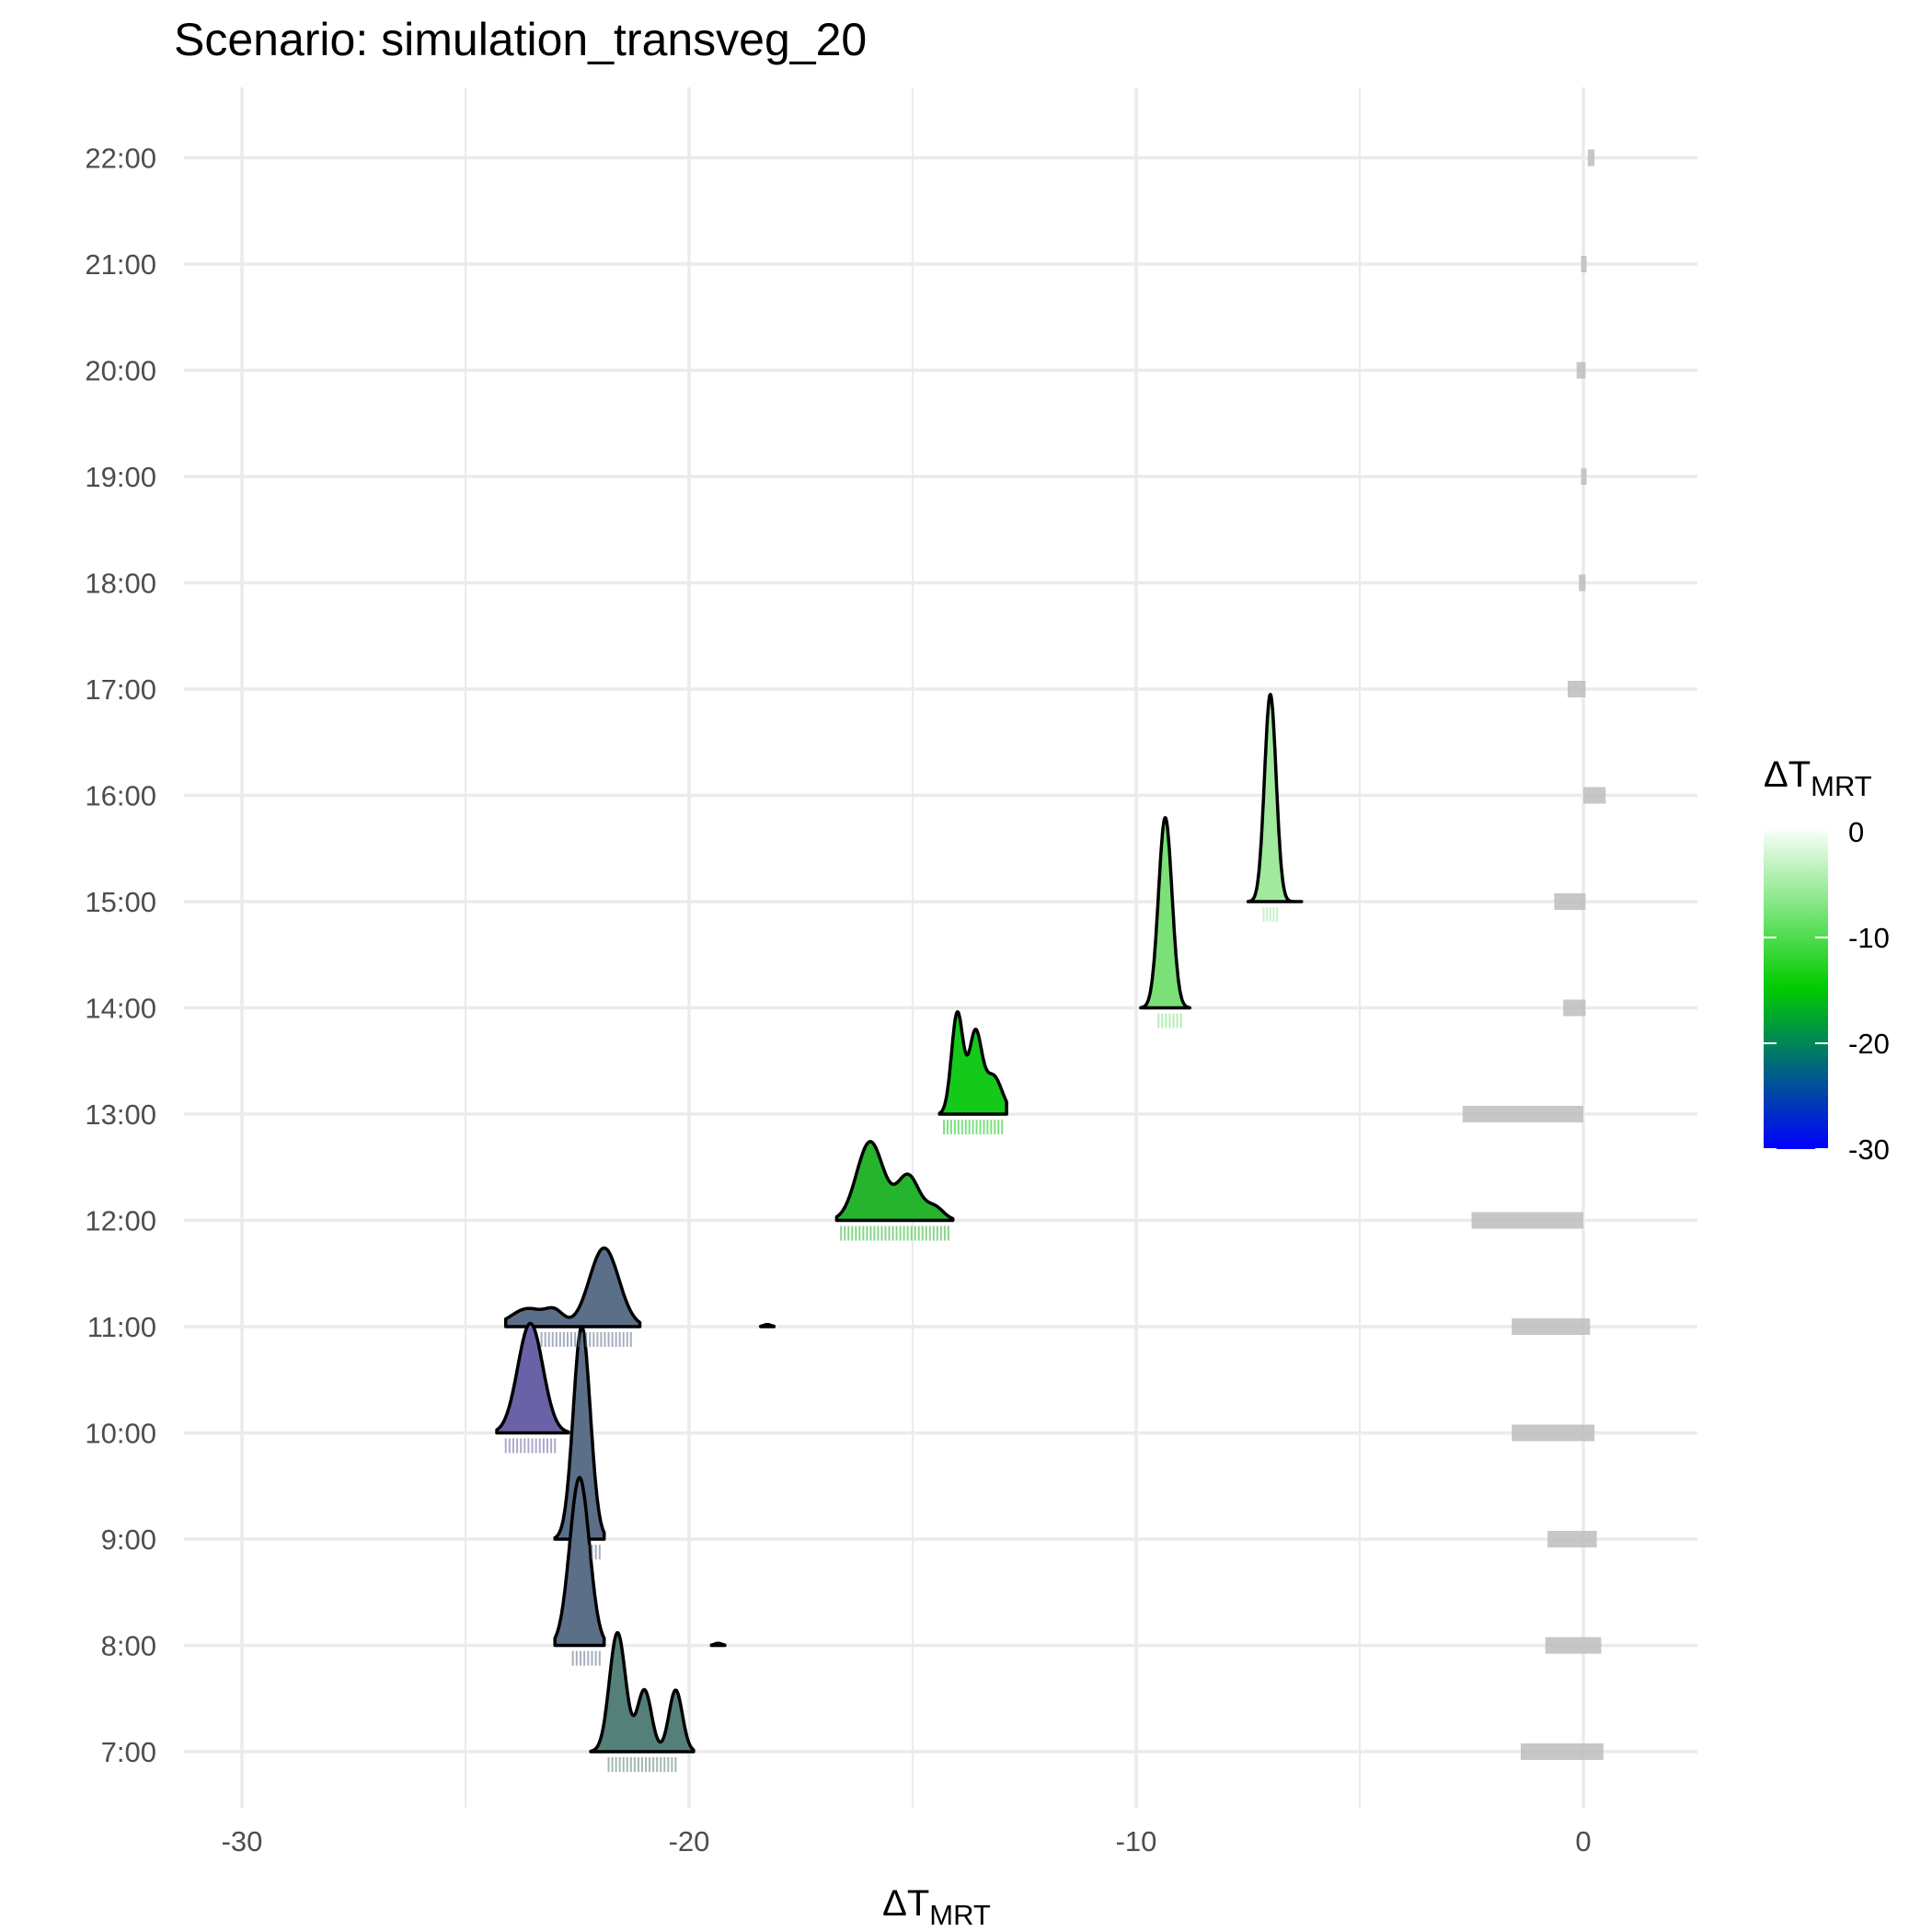  Describe the element at coordinates (121, 1327) in the screenshot. I see `y-tick-label: 11:00` at that location.